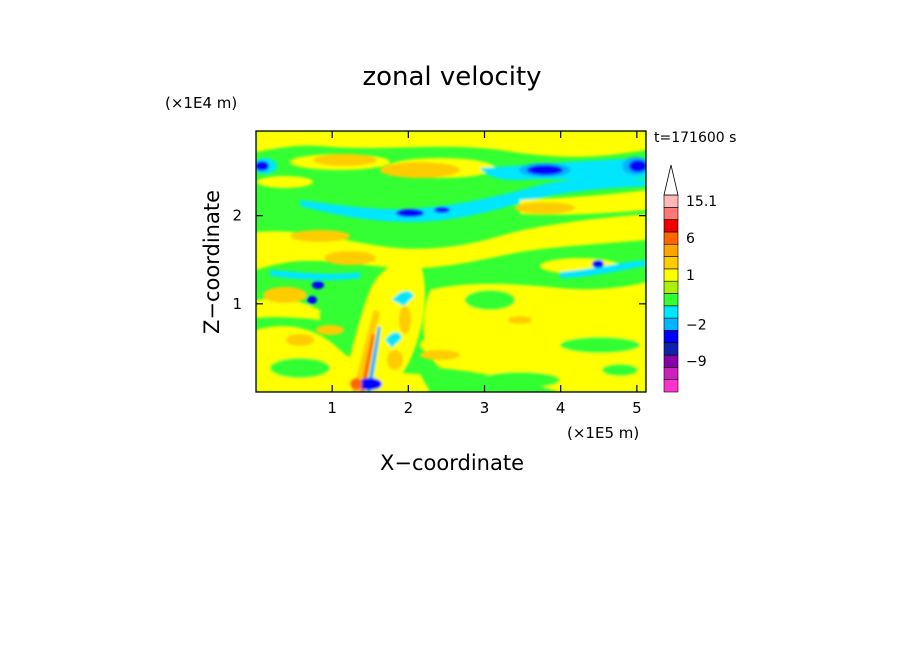  Describe the element at coordinates (332, 408) in the screenshot. I see `x-tick-label: 1` at that location.